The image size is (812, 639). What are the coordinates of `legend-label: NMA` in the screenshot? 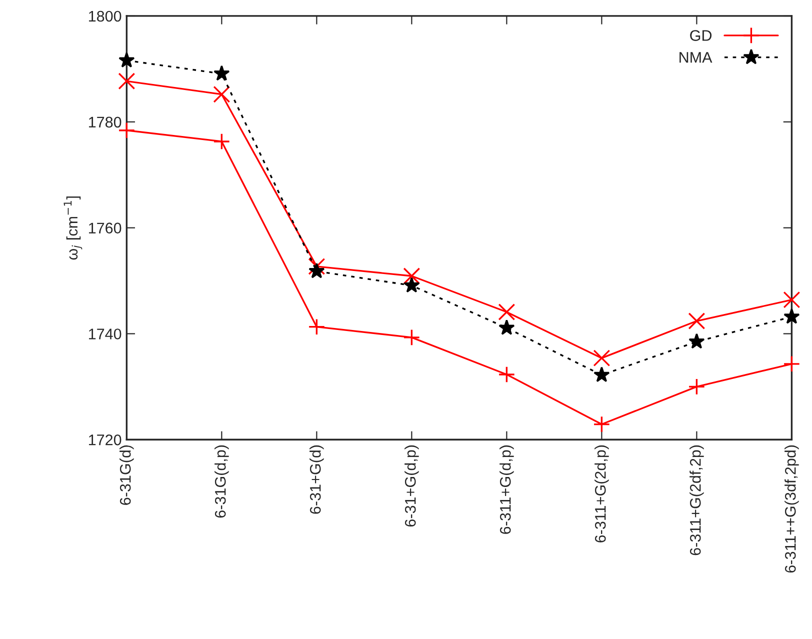 It's located at (696, 57).